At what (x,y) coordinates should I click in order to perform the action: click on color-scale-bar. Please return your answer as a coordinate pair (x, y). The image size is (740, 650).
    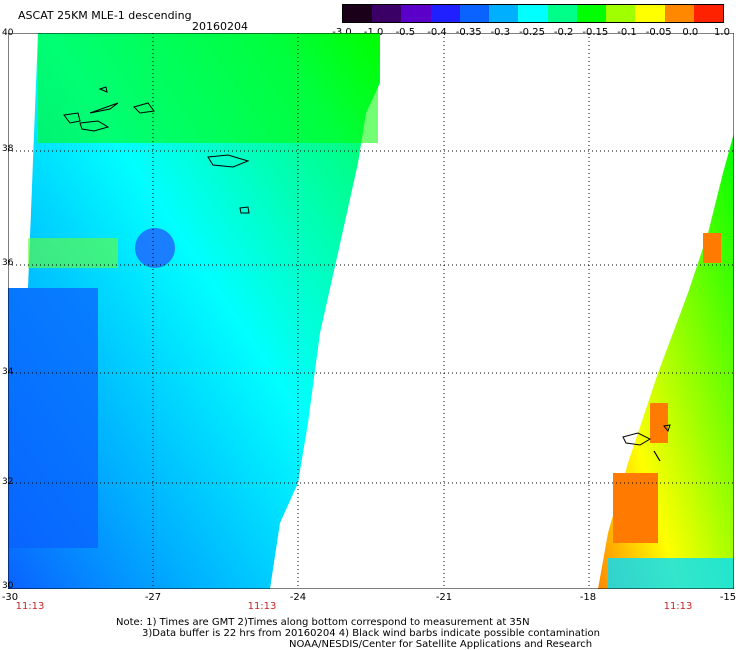
    Looking at the image, I should click on (533, 13).